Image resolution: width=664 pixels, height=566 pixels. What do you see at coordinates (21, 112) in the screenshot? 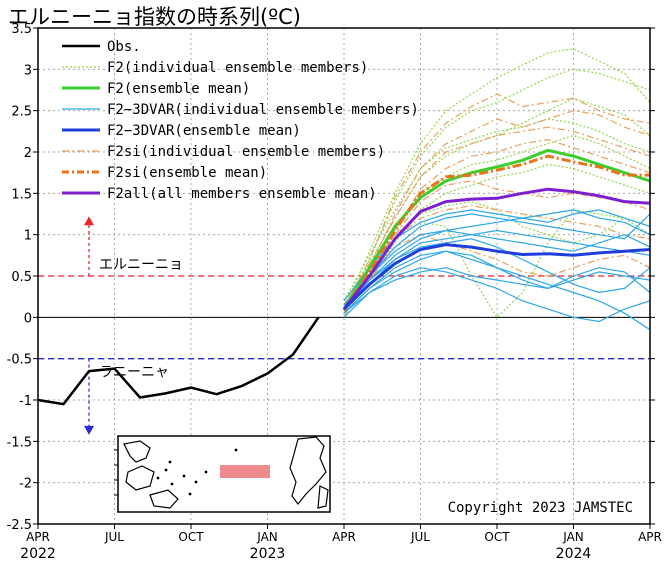
I see `y-tick-label: 2.5` at bounding box center [21, 112].